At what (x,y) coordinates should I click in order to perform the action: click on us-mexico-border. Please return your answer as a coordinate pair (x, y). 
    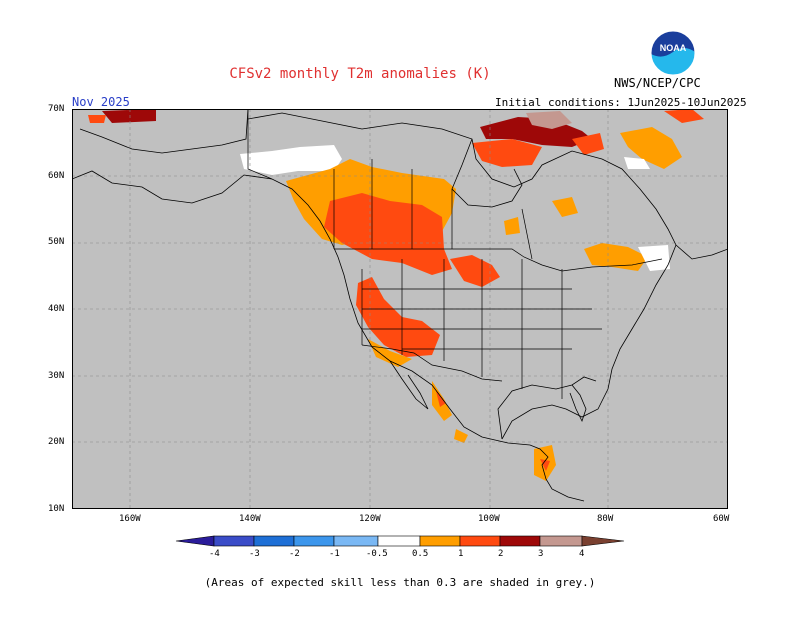
    Looking at the image, I should click on (432, 363).